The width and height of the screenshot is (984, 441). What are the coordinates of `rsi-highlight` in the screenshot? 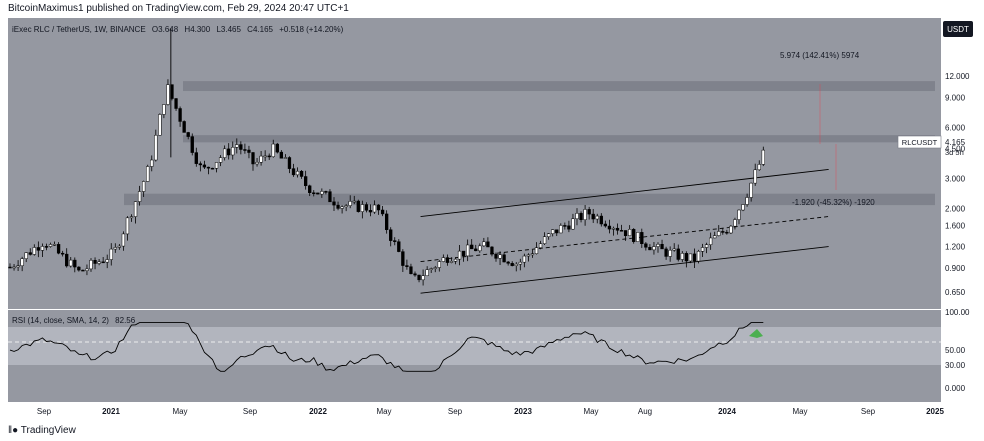 It's located at (756, 333).